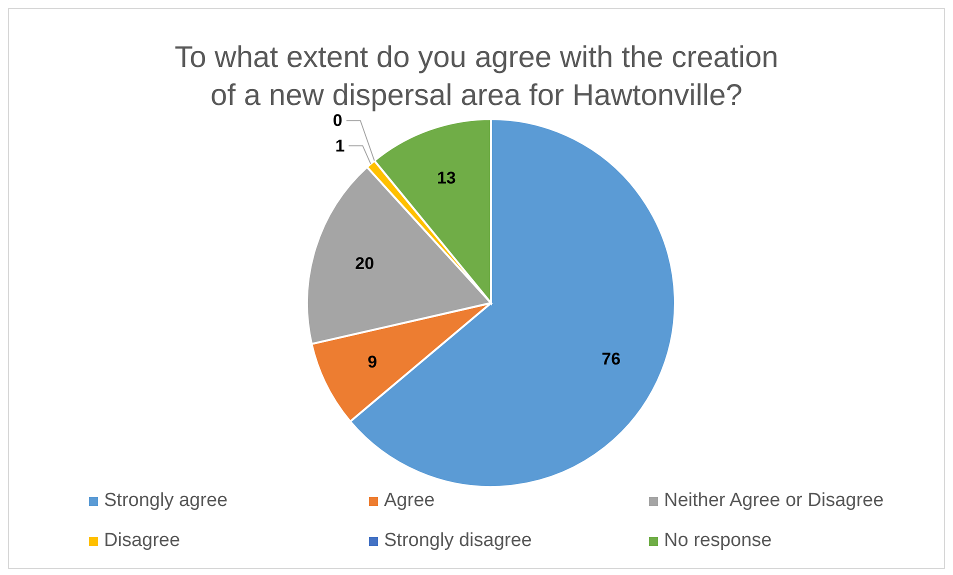  I want to click on data-label: 20, so click(364, 263).